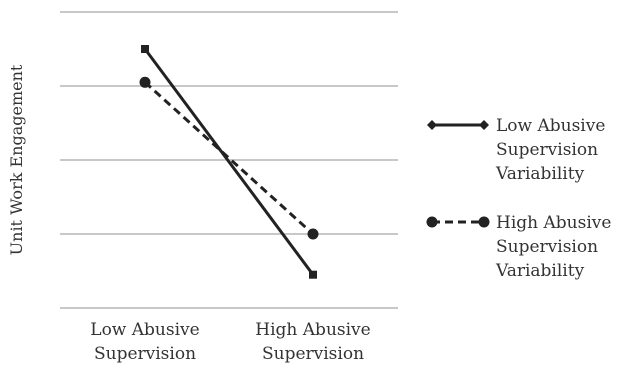  Describe the element at coordinates (550, 150) in the screenshot. I see `legend-label: Low Abusive Supervision Variability` at that location.